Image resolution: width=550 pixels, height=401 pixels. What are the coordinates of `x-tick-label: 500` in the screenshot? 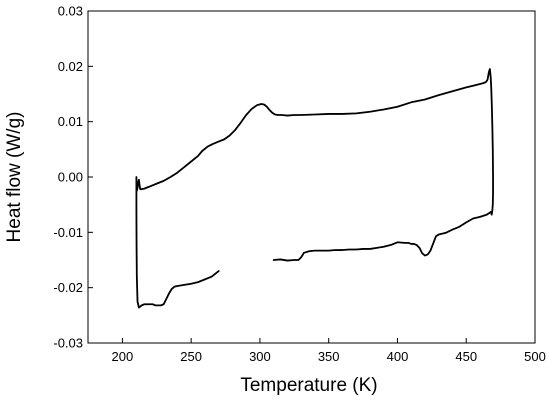 It's located at (535, 356).